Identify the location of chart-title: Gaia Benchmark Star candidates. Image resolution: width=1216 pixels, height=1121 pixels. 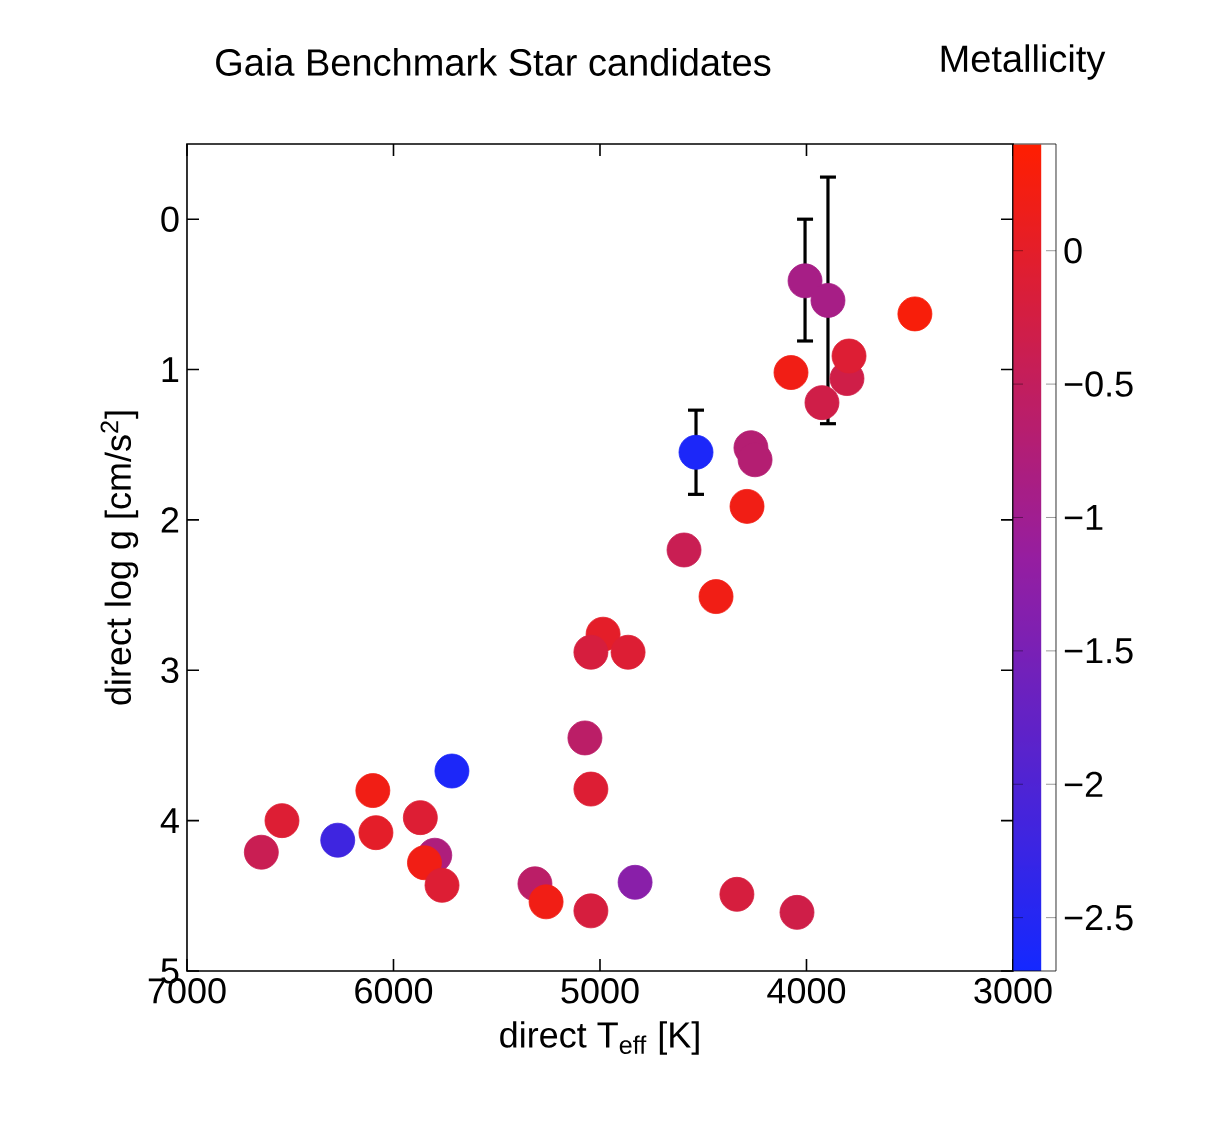
(493, 62).